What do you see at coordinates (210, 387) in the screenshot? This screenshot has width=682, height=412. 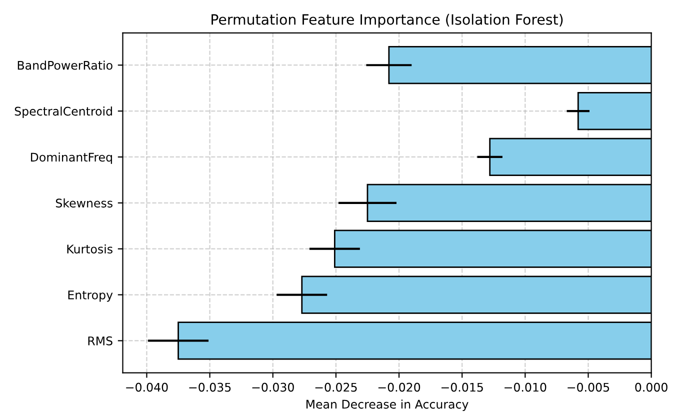 I see `x-tick-label: −0.035` at bounding box center [210, 387].